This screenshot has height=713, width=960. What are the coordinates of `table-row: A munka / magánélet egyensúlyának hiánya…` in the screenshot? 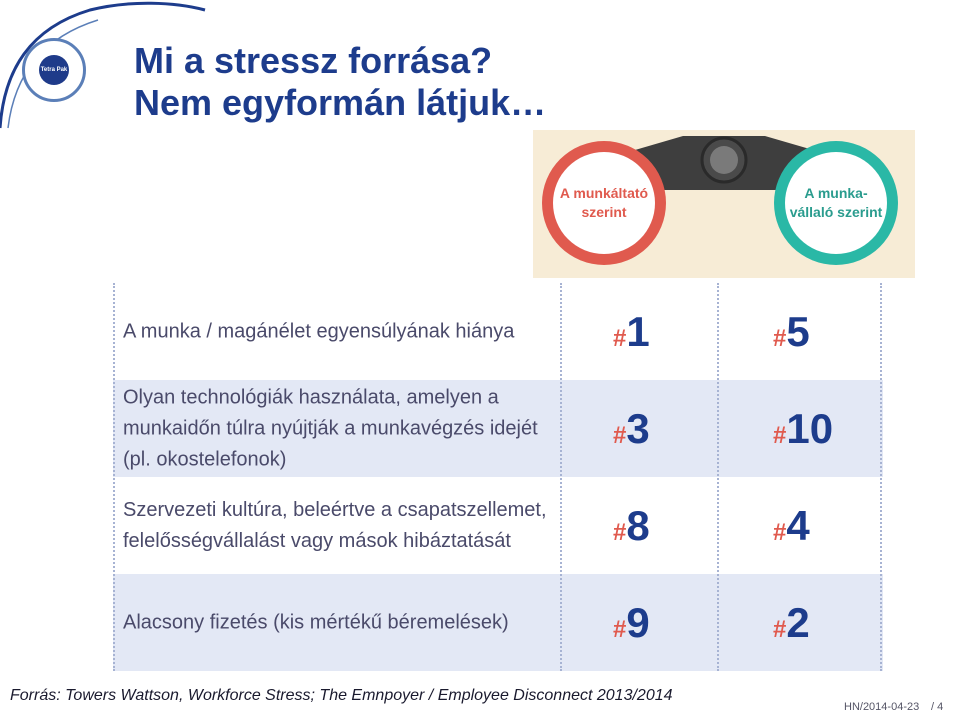 It's located at (498, 331).